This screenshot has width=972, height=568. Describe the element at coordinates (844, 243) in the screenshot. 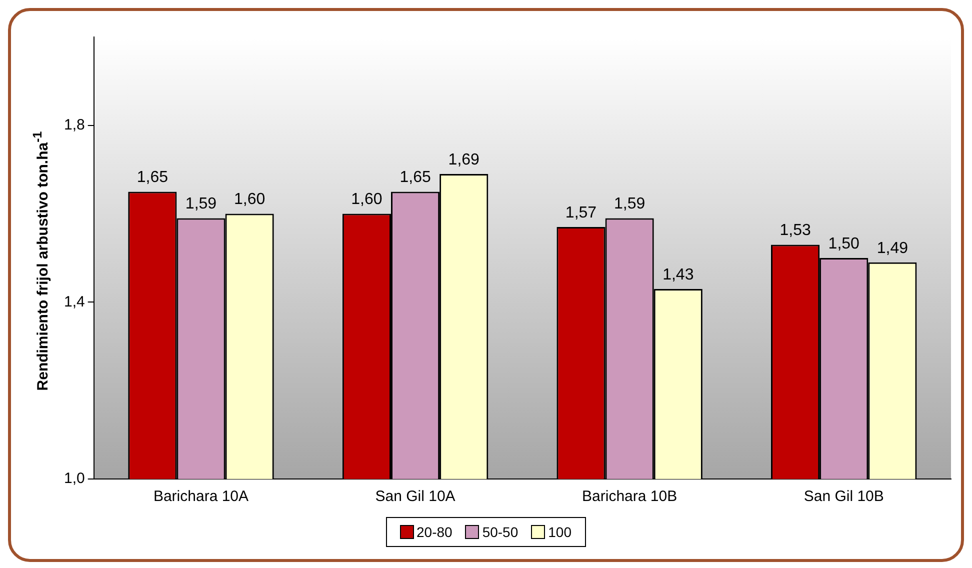

I see `data-label: 1,50` at that location.